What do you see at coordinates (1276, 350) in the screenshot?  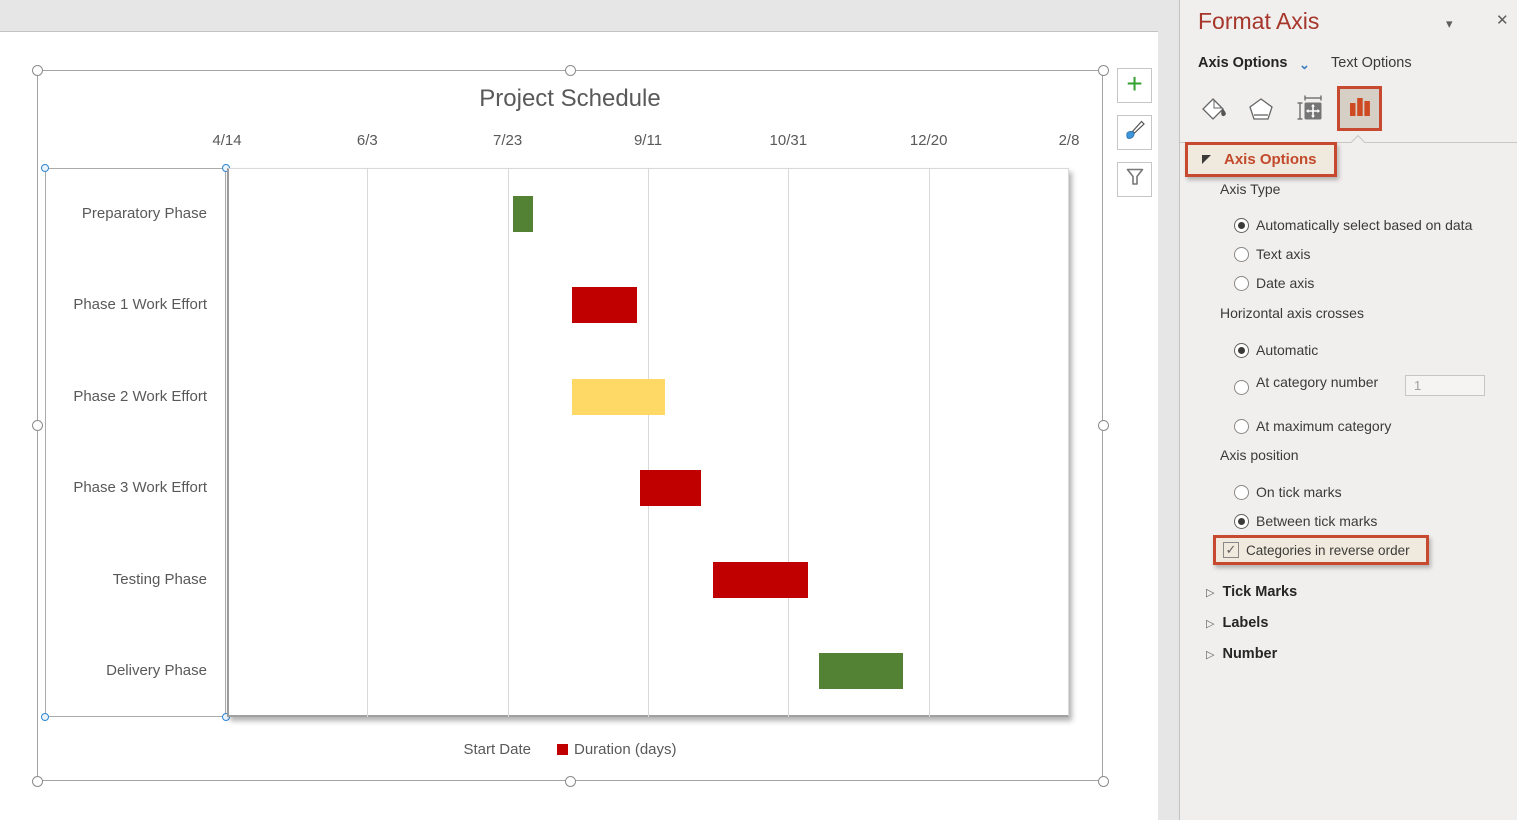 I see `radio-automatic: Automatic` at bounding box center [1276, 350].